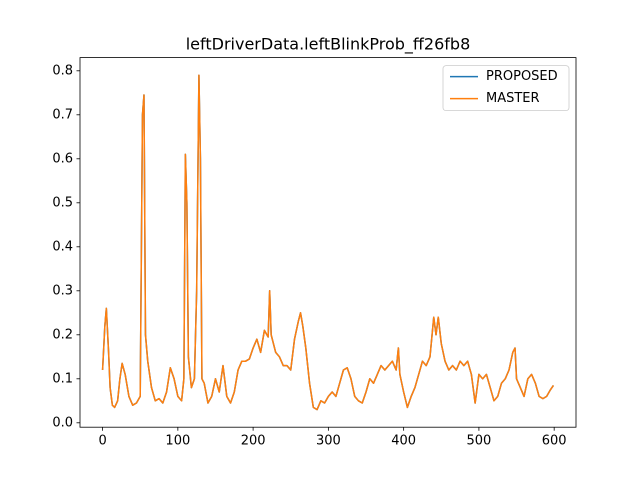 This screenshot has width=640, height=480. What do you see at coordinates (478, 441) in the screenshot?
I see `x-tick-label: 500` at bounding box center [478, 441].